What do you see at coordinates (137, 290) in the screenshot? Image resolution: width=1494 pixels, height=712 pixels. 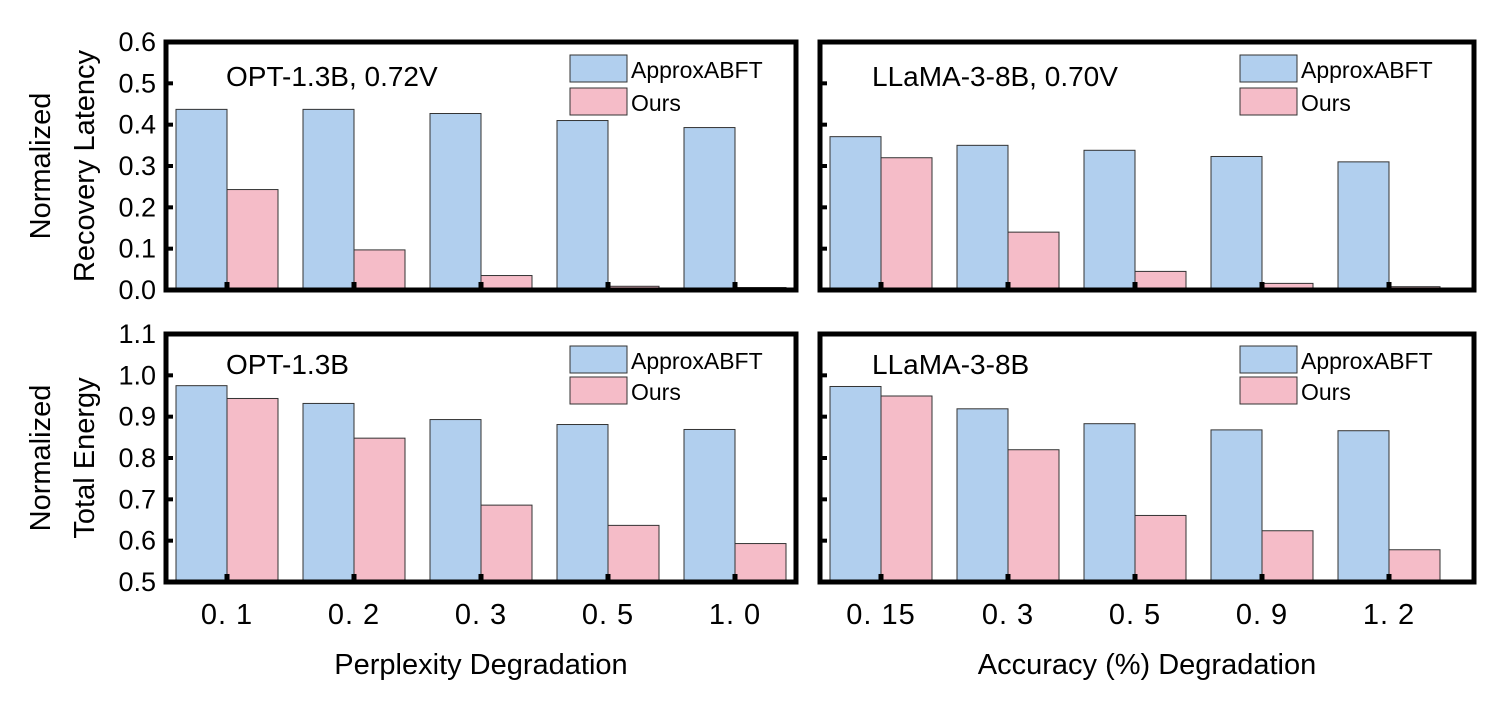 I see `y-tick-label: 0.0` at bounding box center [137, 290].